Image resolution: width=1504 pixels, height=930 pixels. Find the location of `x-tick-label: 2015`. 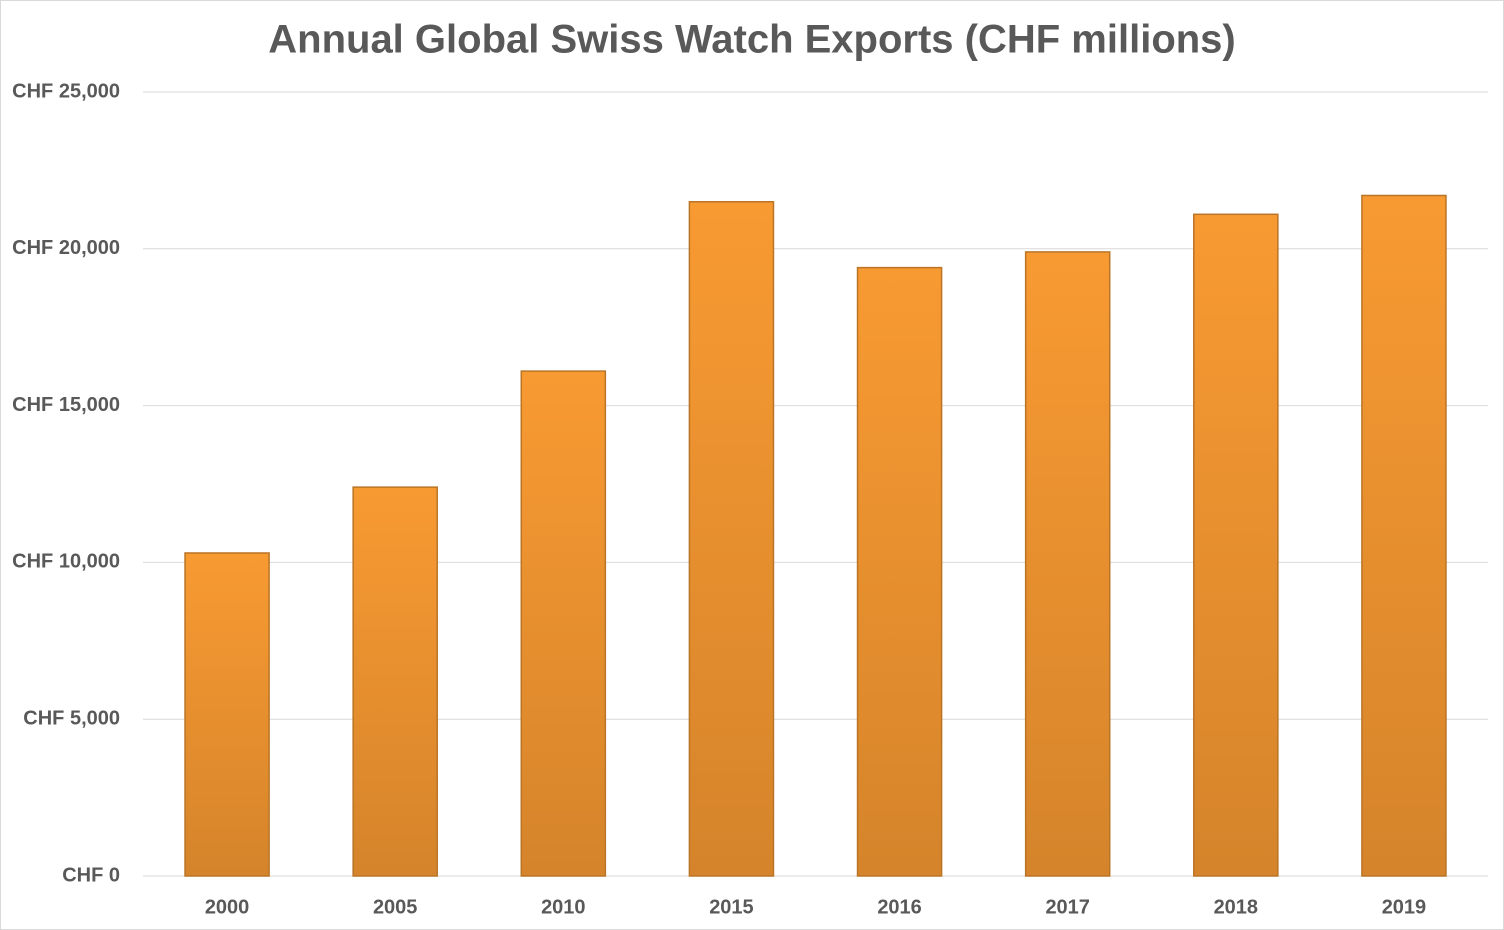

x-tick-label: 2015 is located at coordinates (731, 907).